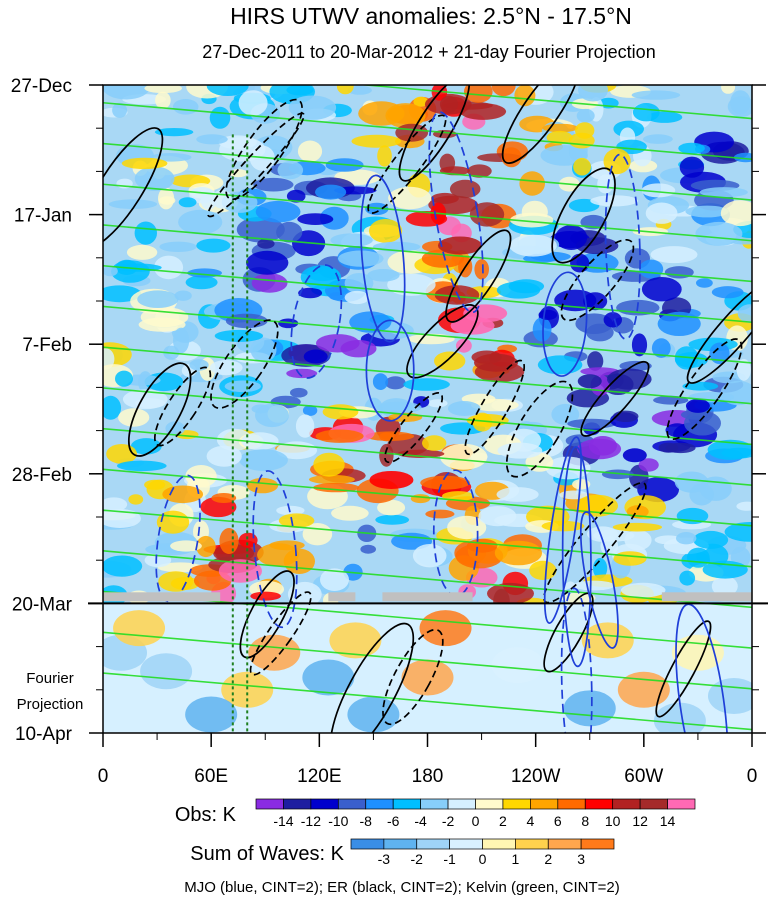 This screenshot has height=899, width=771. What do you see at coordinates (530, 821) in the screenshot?
I see `obs-colorbar-tick: 4` at bounding box center [530, 821].